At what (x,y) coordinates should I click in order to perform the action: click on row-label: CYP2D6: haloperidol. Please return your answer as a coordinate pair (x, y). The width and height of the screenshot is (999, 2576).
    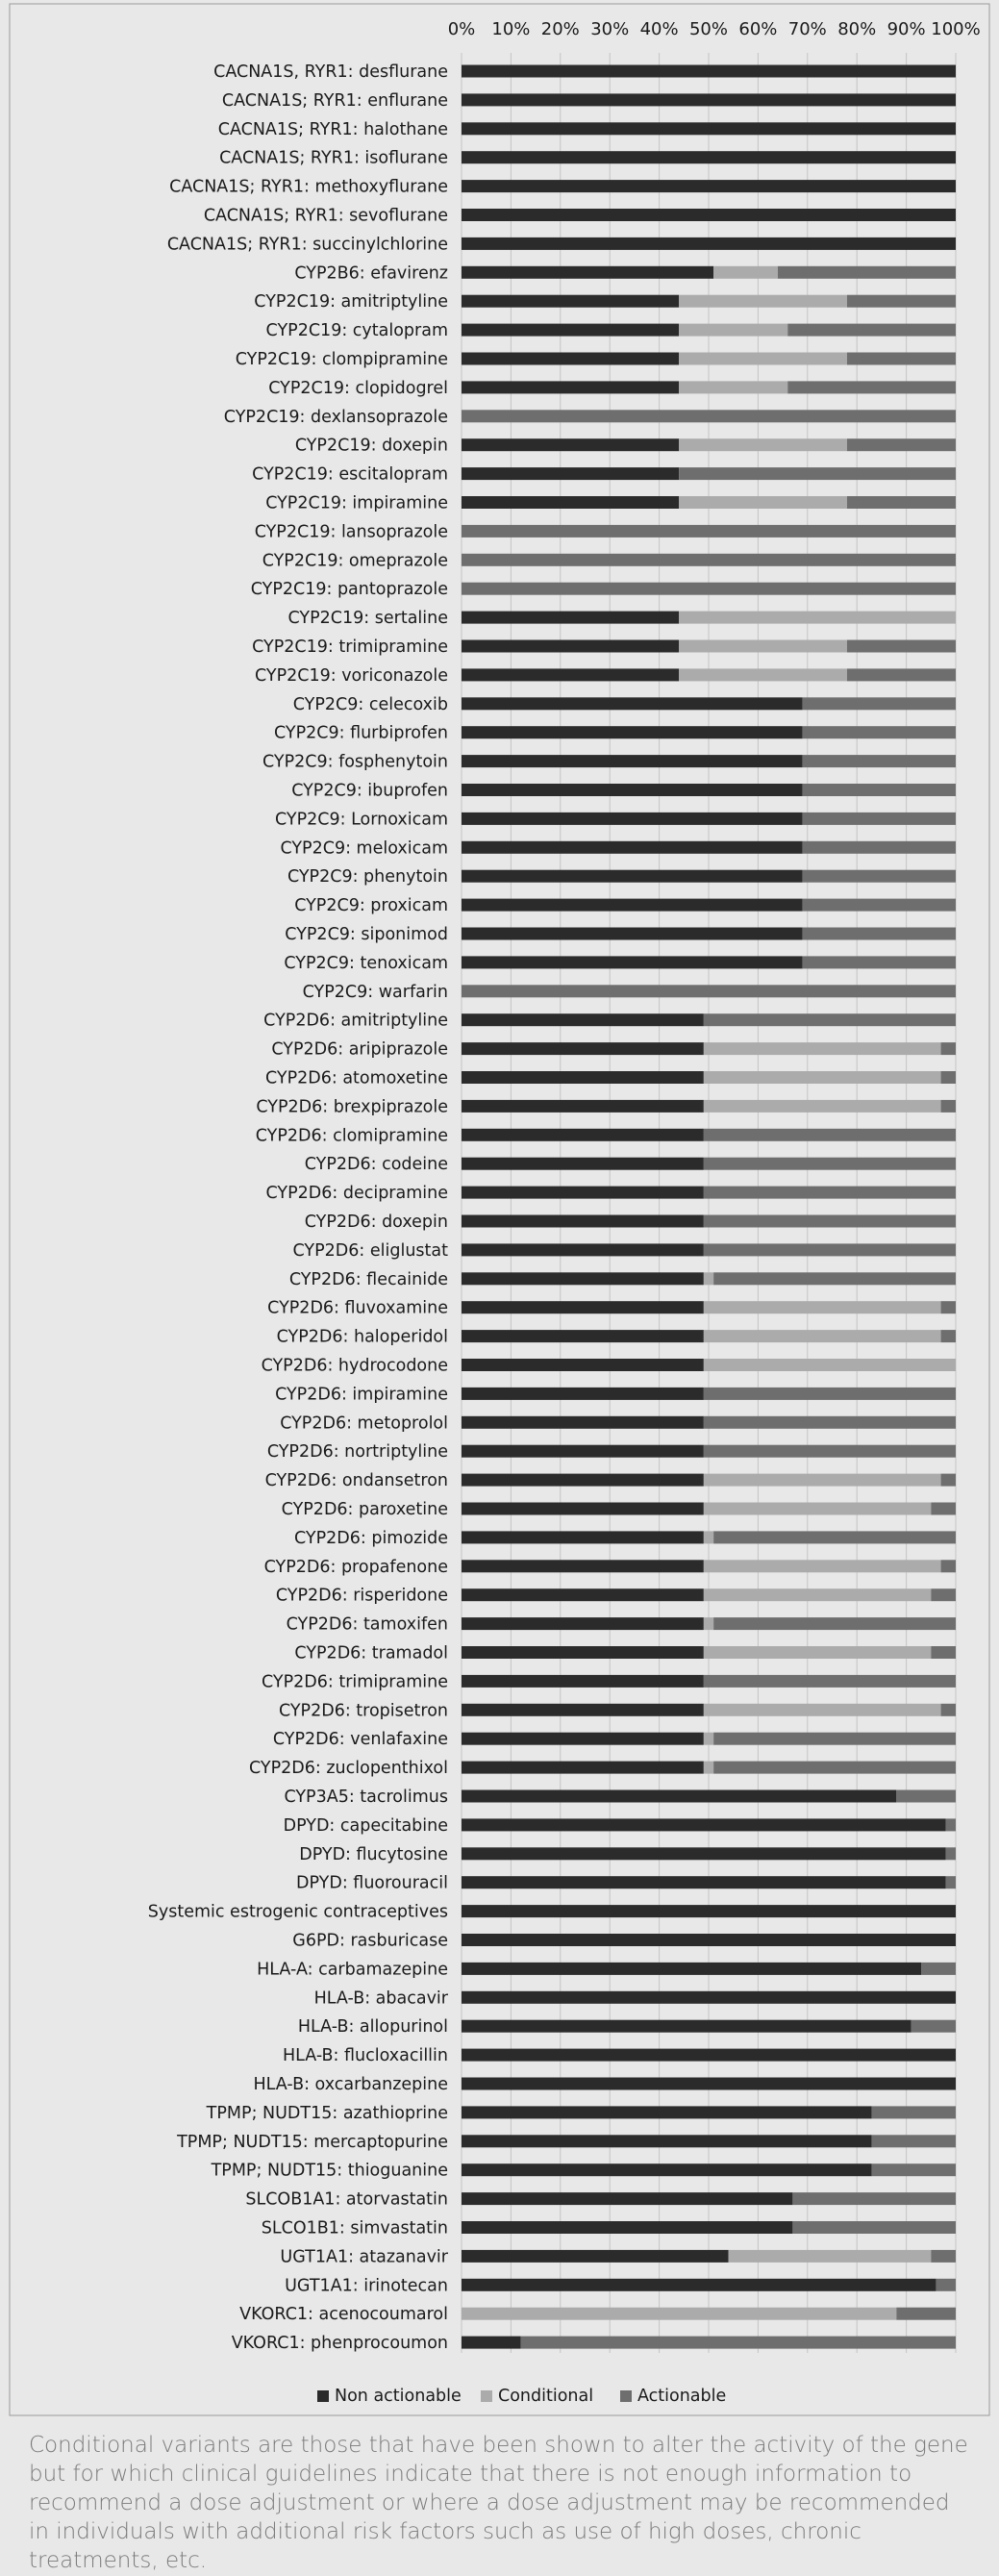
    Looking at the image, I should click on (362, 1337).